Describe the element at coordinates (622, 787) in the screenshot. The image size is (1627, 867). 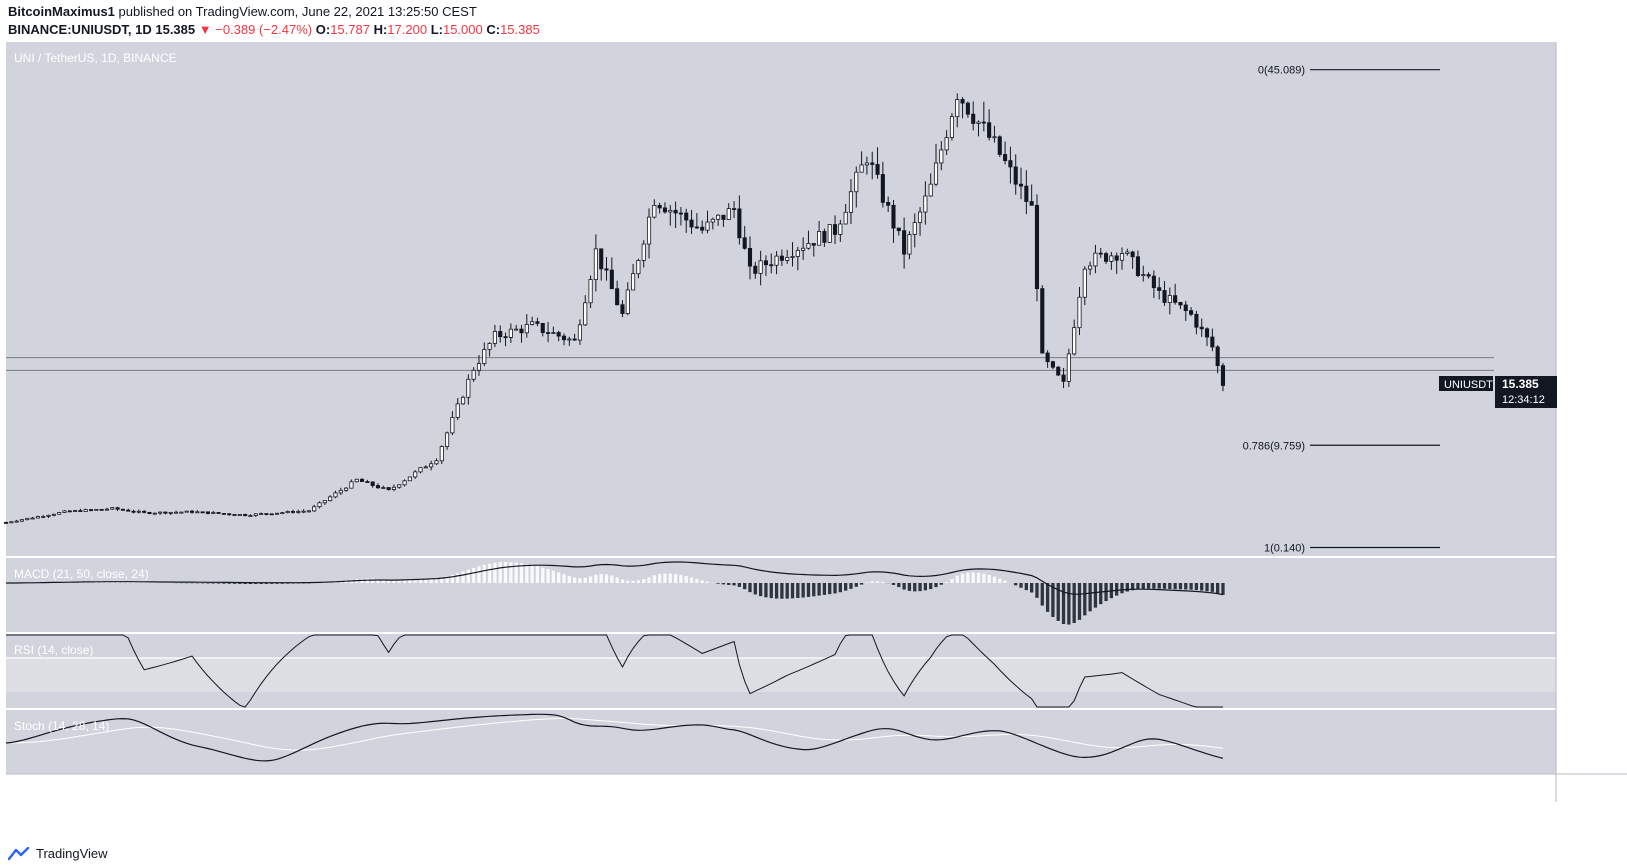
I see `time-tick-label: Mar` at that location.